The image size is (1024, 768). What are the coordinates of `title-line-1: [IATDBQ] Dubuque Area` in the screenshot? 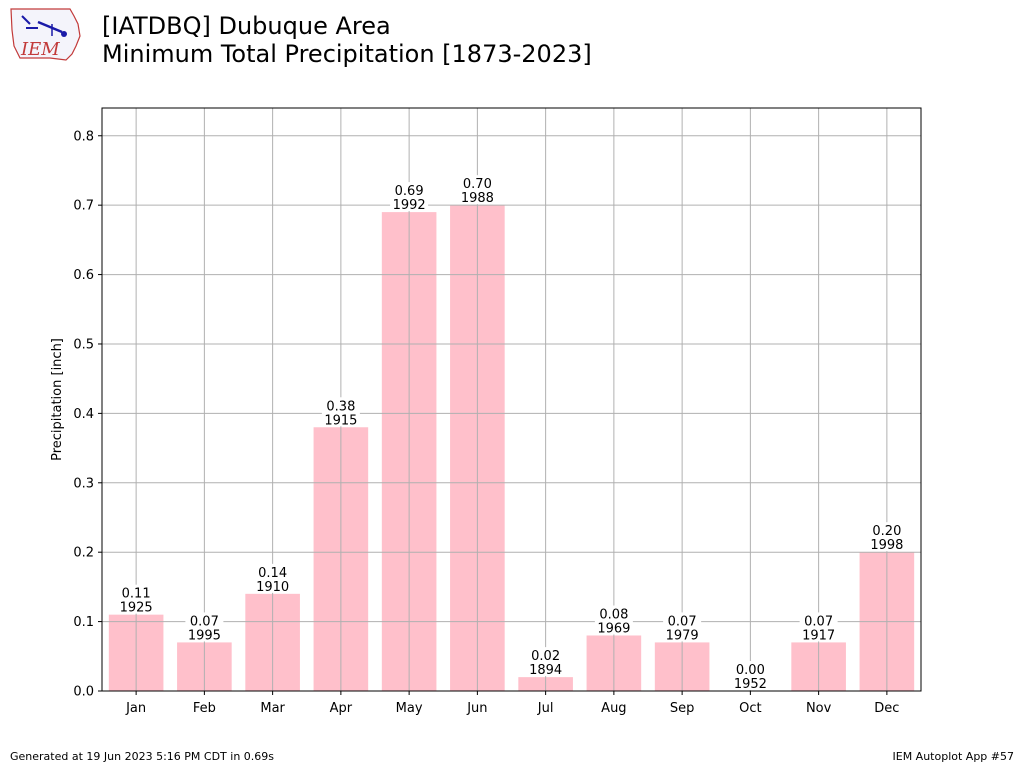 It's located at (246, 26).